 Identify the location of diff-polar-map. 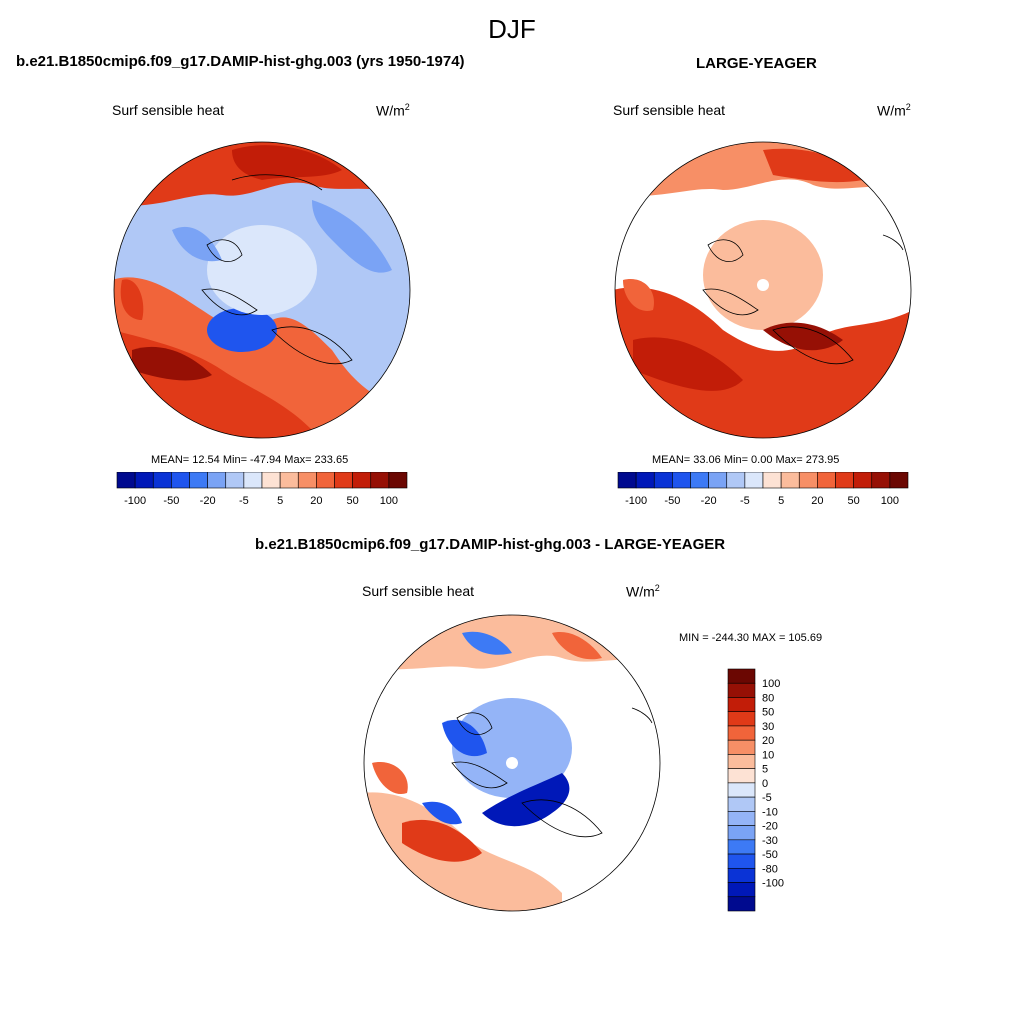
(512, 763).